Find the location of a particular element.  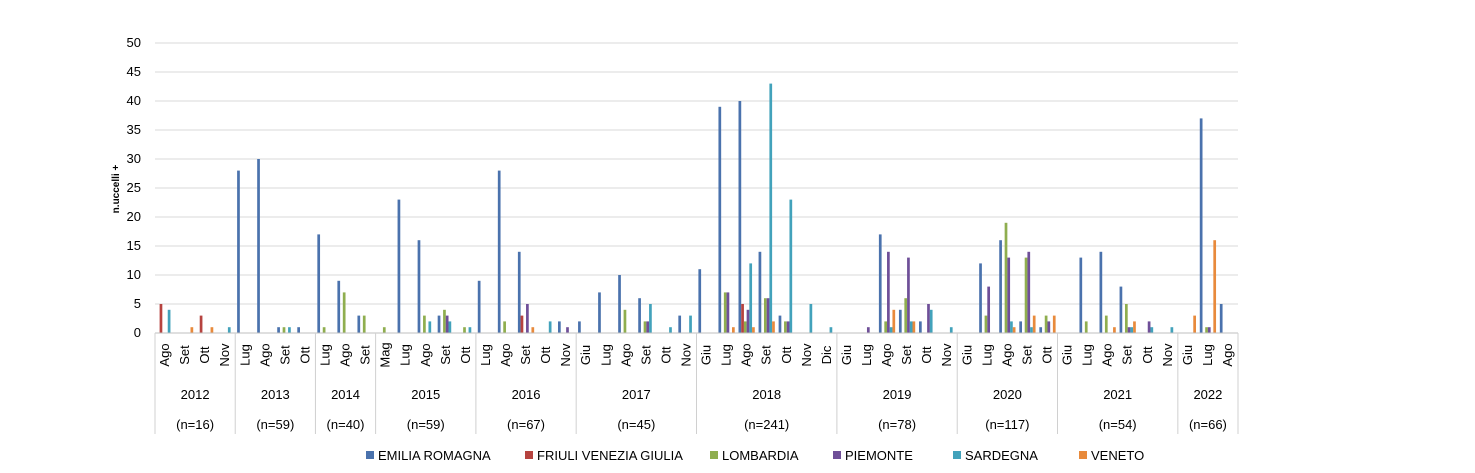

sample-size-label: (n=40) is located at coordinates (346, 424).